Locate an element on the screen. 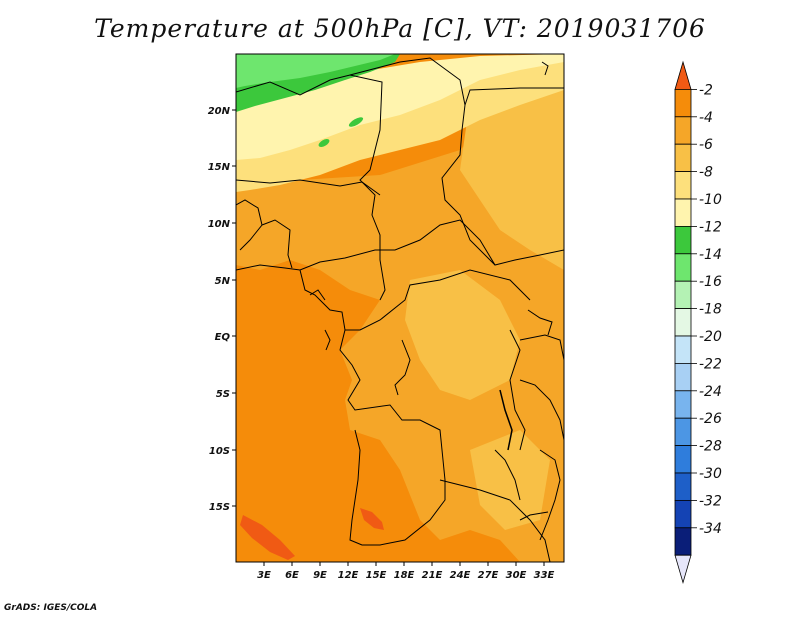 The width and height of the screenshot is (800, 618). colorbar-label: -30 is located at coordinates (710, 474).